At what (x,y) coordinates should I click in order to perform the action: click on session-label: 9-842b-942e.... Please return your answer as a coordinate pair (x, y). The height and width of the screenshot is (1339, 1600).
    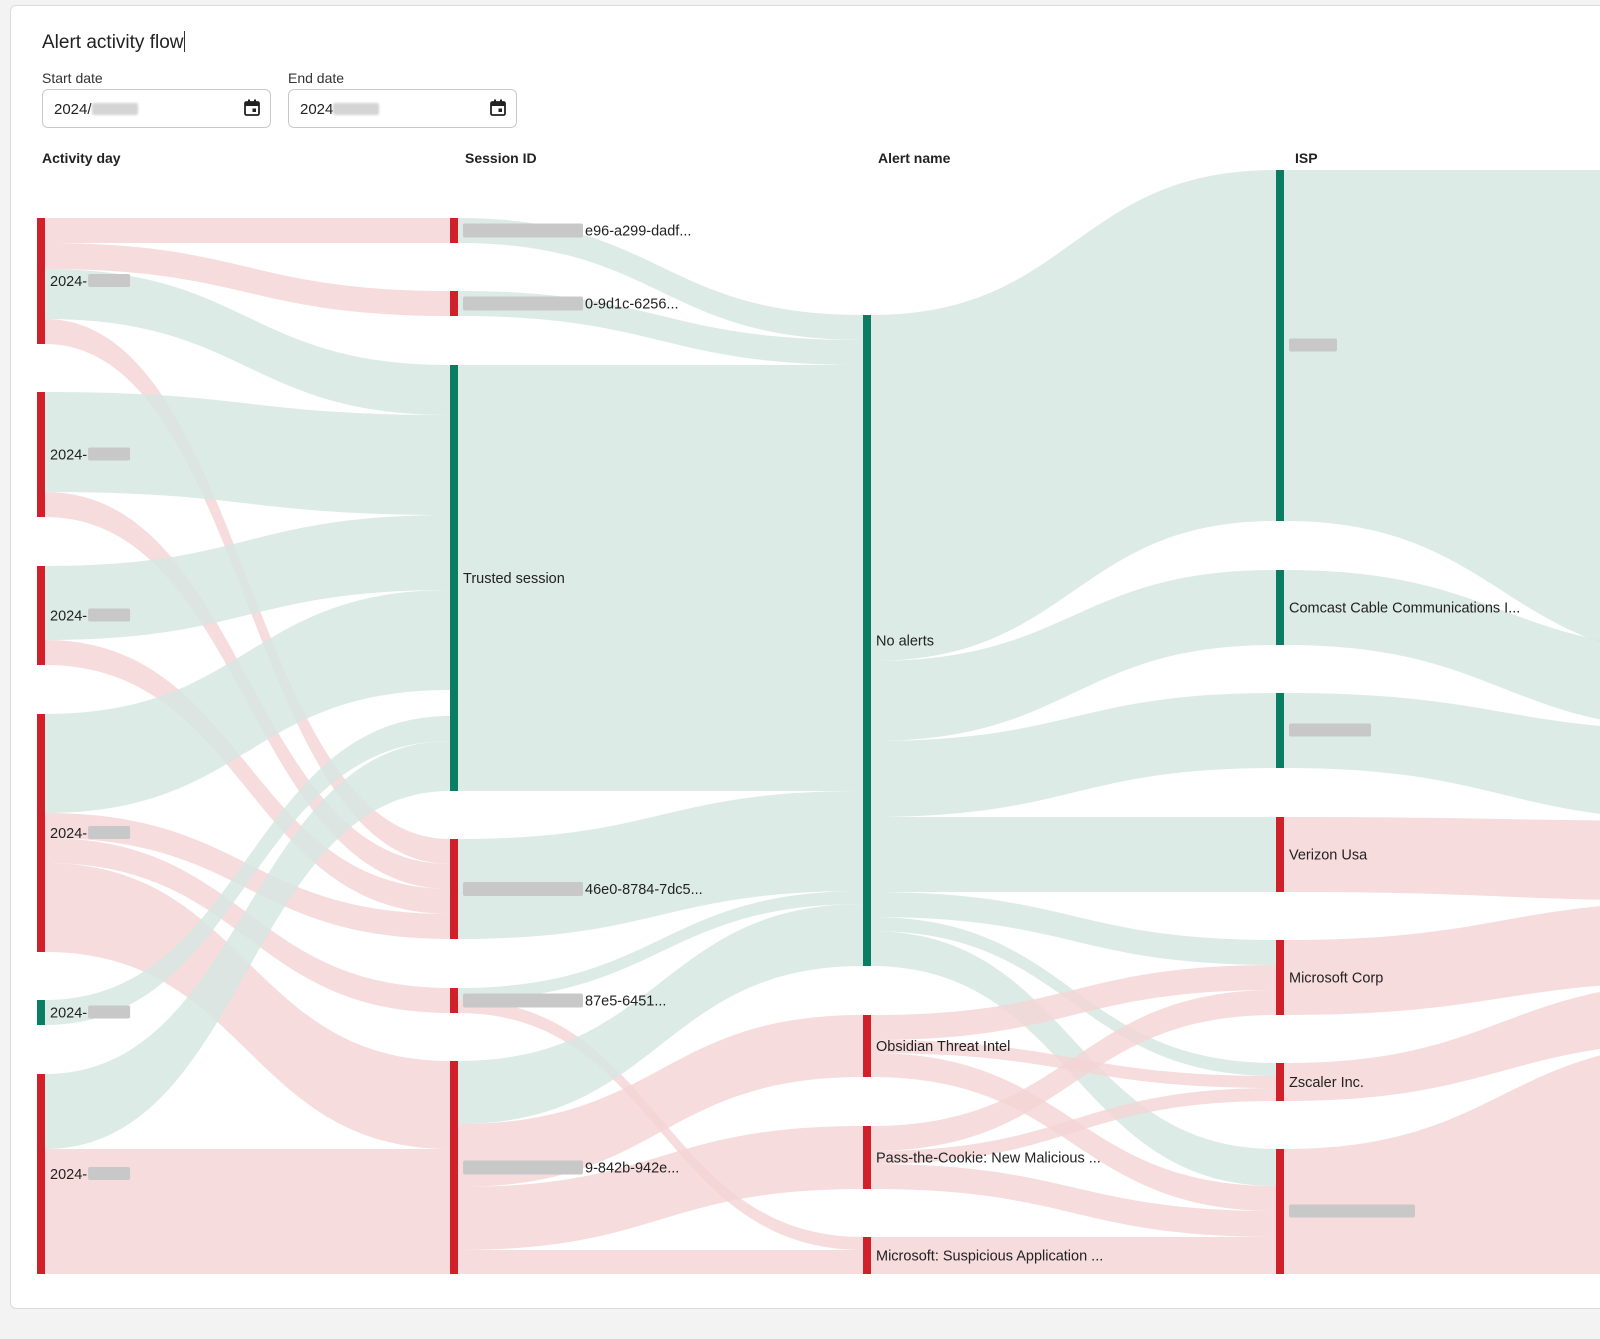
    Looking at the image, I should click on (632, 1169).